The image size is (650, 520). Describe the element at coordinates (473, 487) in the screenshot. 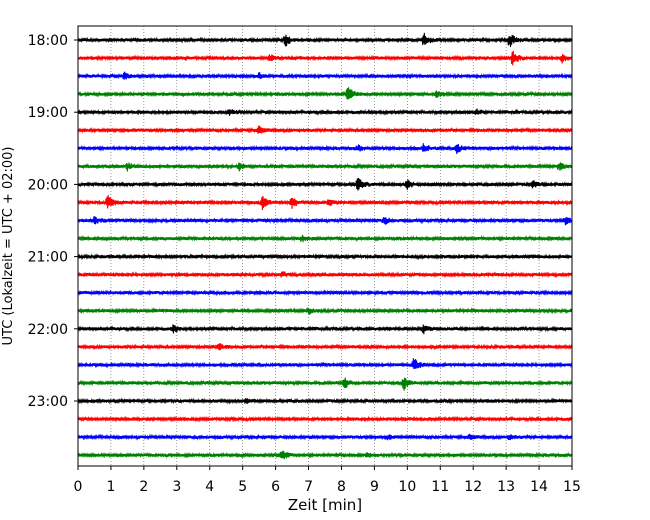

I see `x-tick-label: 12` at that location.